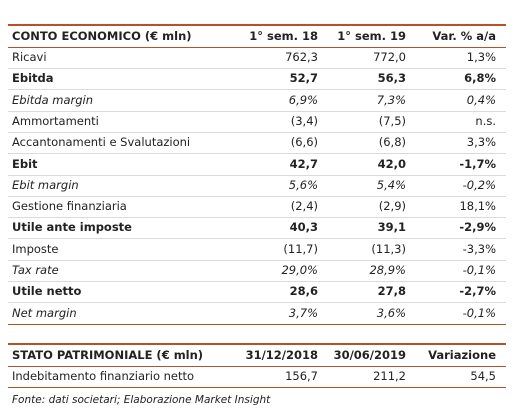 This screenshot has height=412, width=516. Describe the element at coordinates (303, 312) in the screenshot. I see `cell-value: 3,7%` at that location.